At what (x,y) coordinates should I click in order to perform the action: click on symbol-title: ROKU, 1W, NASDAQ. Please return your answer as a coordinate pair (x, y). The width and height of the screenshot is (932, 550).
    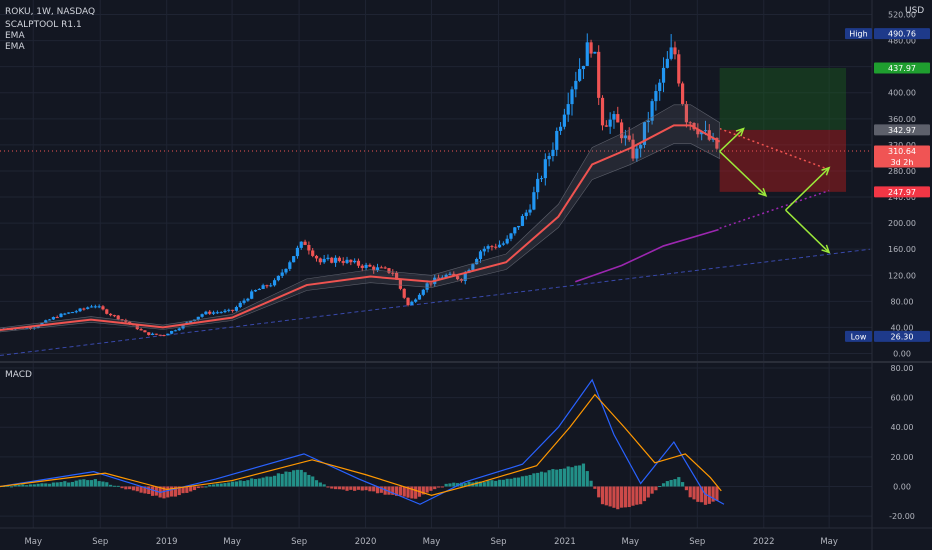
    Looking at the image, I should click on (50, 12).